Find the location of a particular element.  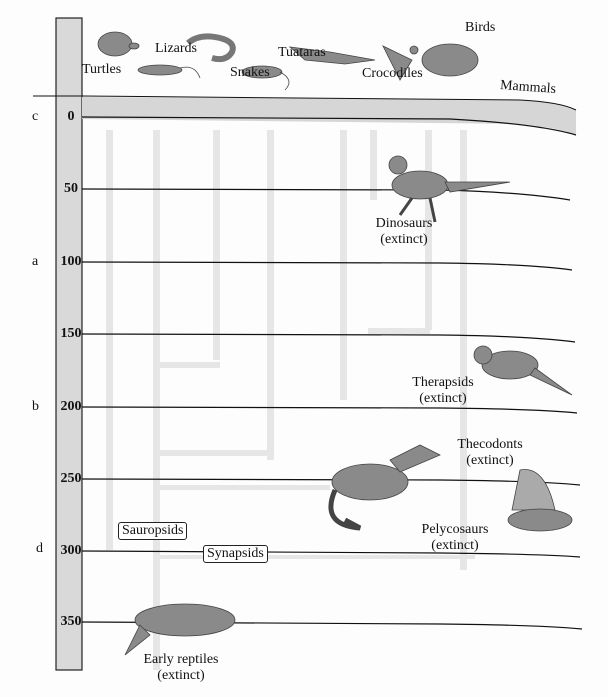

tick-350: 350 is located at coordinates (71, 621).